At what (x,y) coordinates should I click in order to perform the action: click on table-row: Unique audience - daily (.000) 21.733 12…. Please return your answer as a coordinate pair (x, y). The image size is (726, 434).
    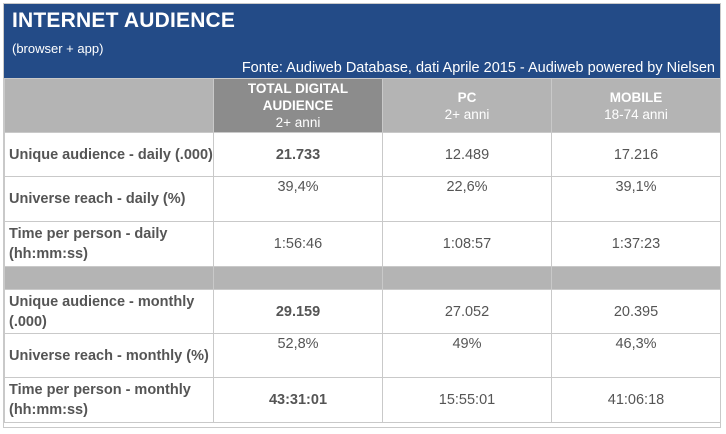
    Looking at the image, I should click on (362, 154).